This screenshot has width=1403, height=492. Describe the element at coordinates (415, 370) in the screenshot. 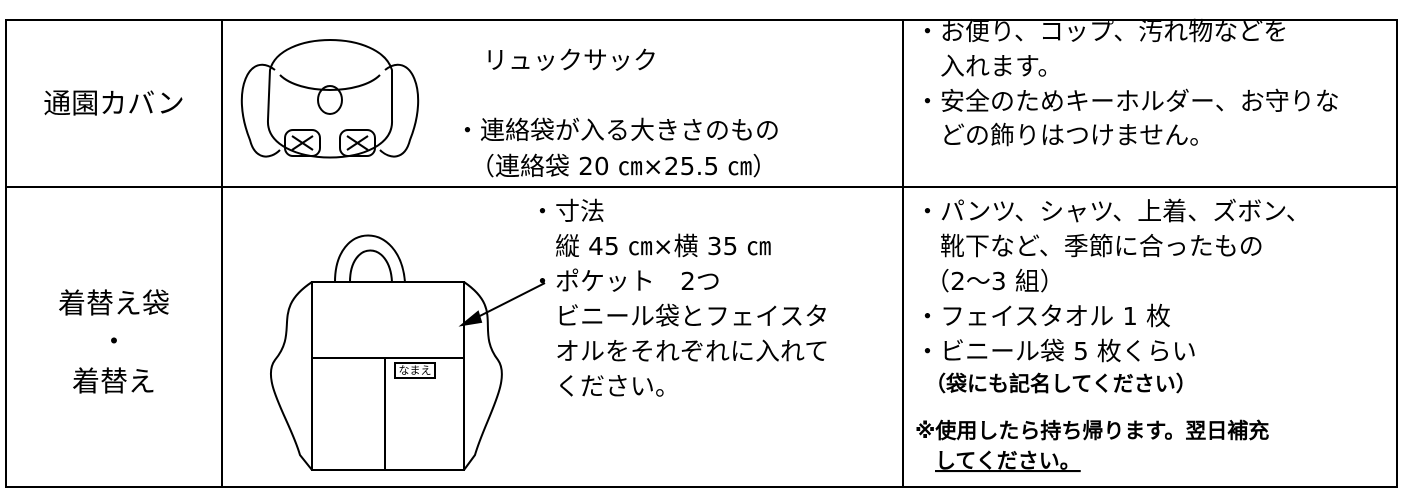

I see `bag-name-label: なまえ` at that location.